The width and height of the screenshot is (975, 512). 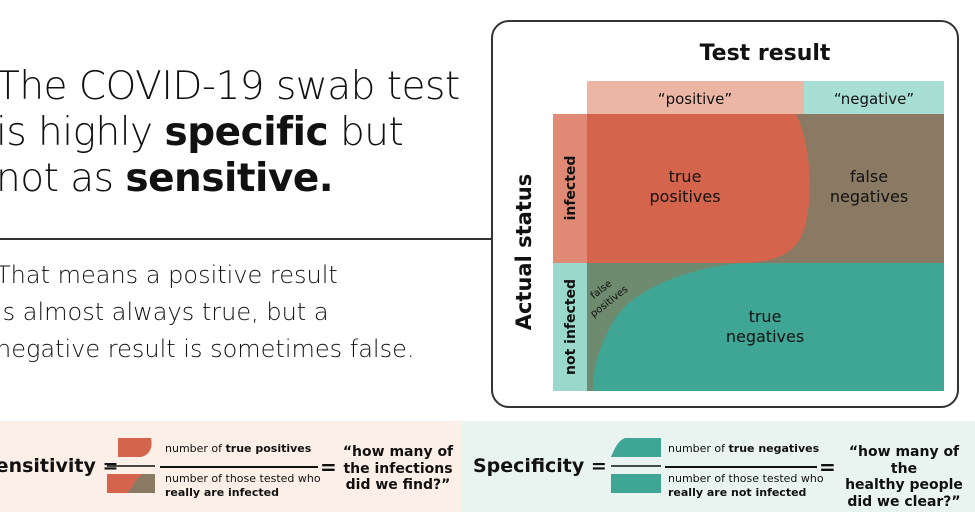 What do you see at coordinates (540, 466) in the screenshot?
I see `specificity-label: Specificity =` at bounding box center [540, 466].